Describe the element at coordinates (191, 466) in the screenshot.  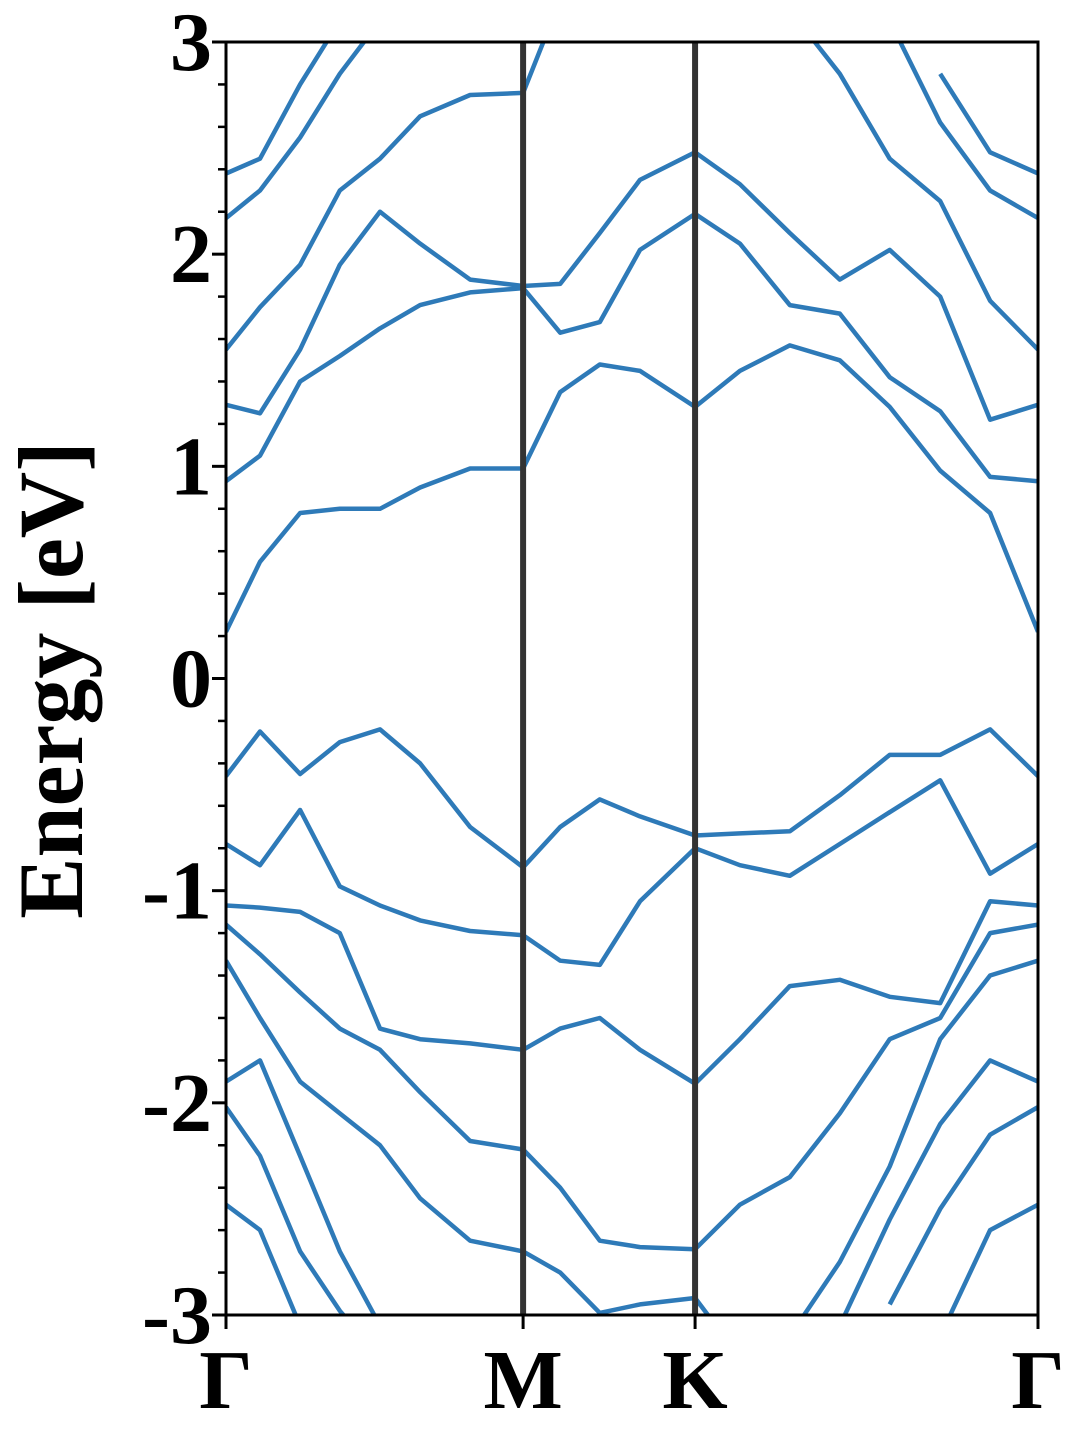
I see `y-tick-label: 1` at that location.